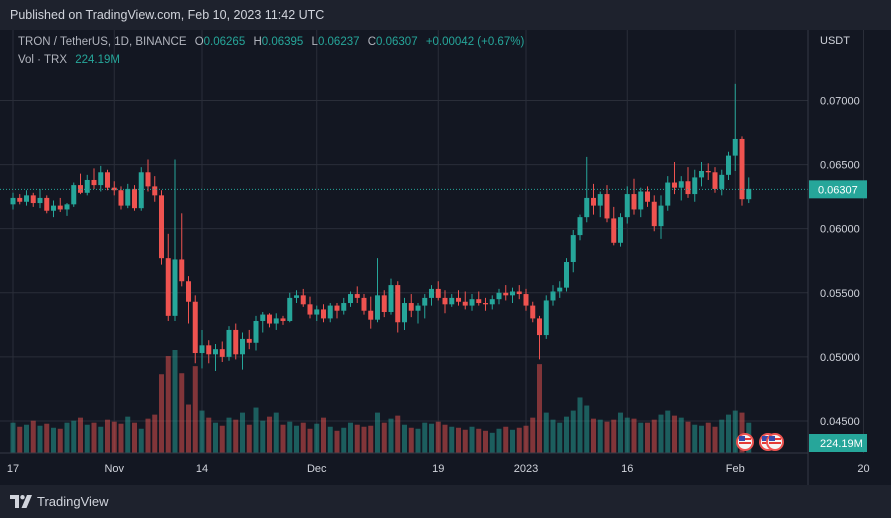 The width and height of the screenshot is (891, 518). What do you see at coordinates (840, 358) in the screenshot?
I see `y-tick-label: 0.05000` at bounding box center [840, 358].